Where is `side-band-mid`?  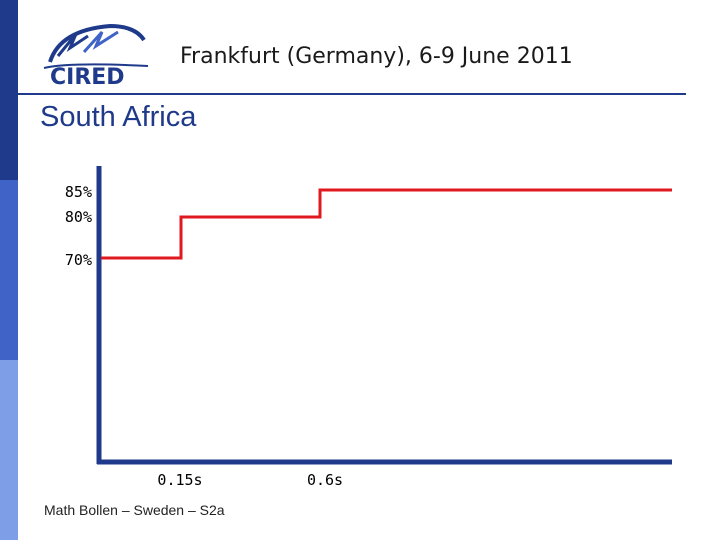
side-band-mid is located at coordinates (9, 270).